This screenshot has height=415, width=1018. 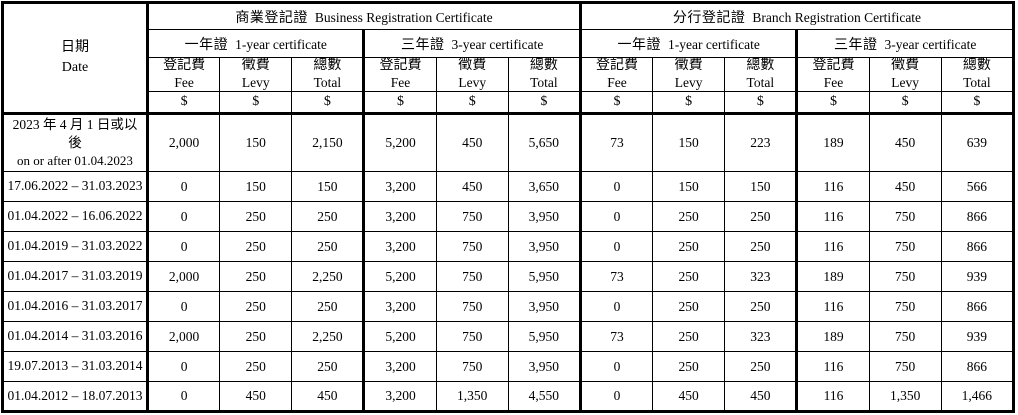 I want to click on date-range-text: 19.07.2013 – 31.03.2014, so click(x=75, y=366).